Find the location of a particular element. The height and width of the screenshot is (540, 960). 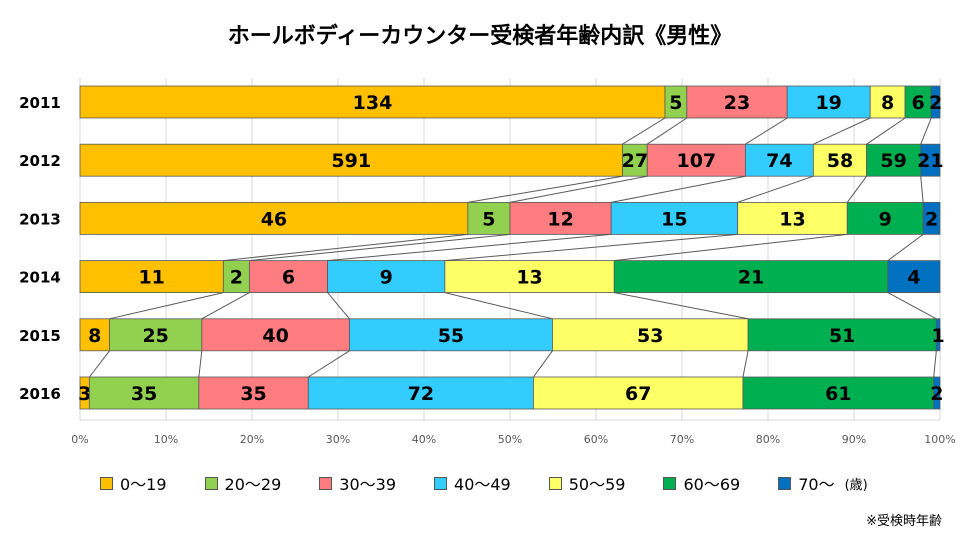

data-label: 15 is located at coordinates (674, 219).